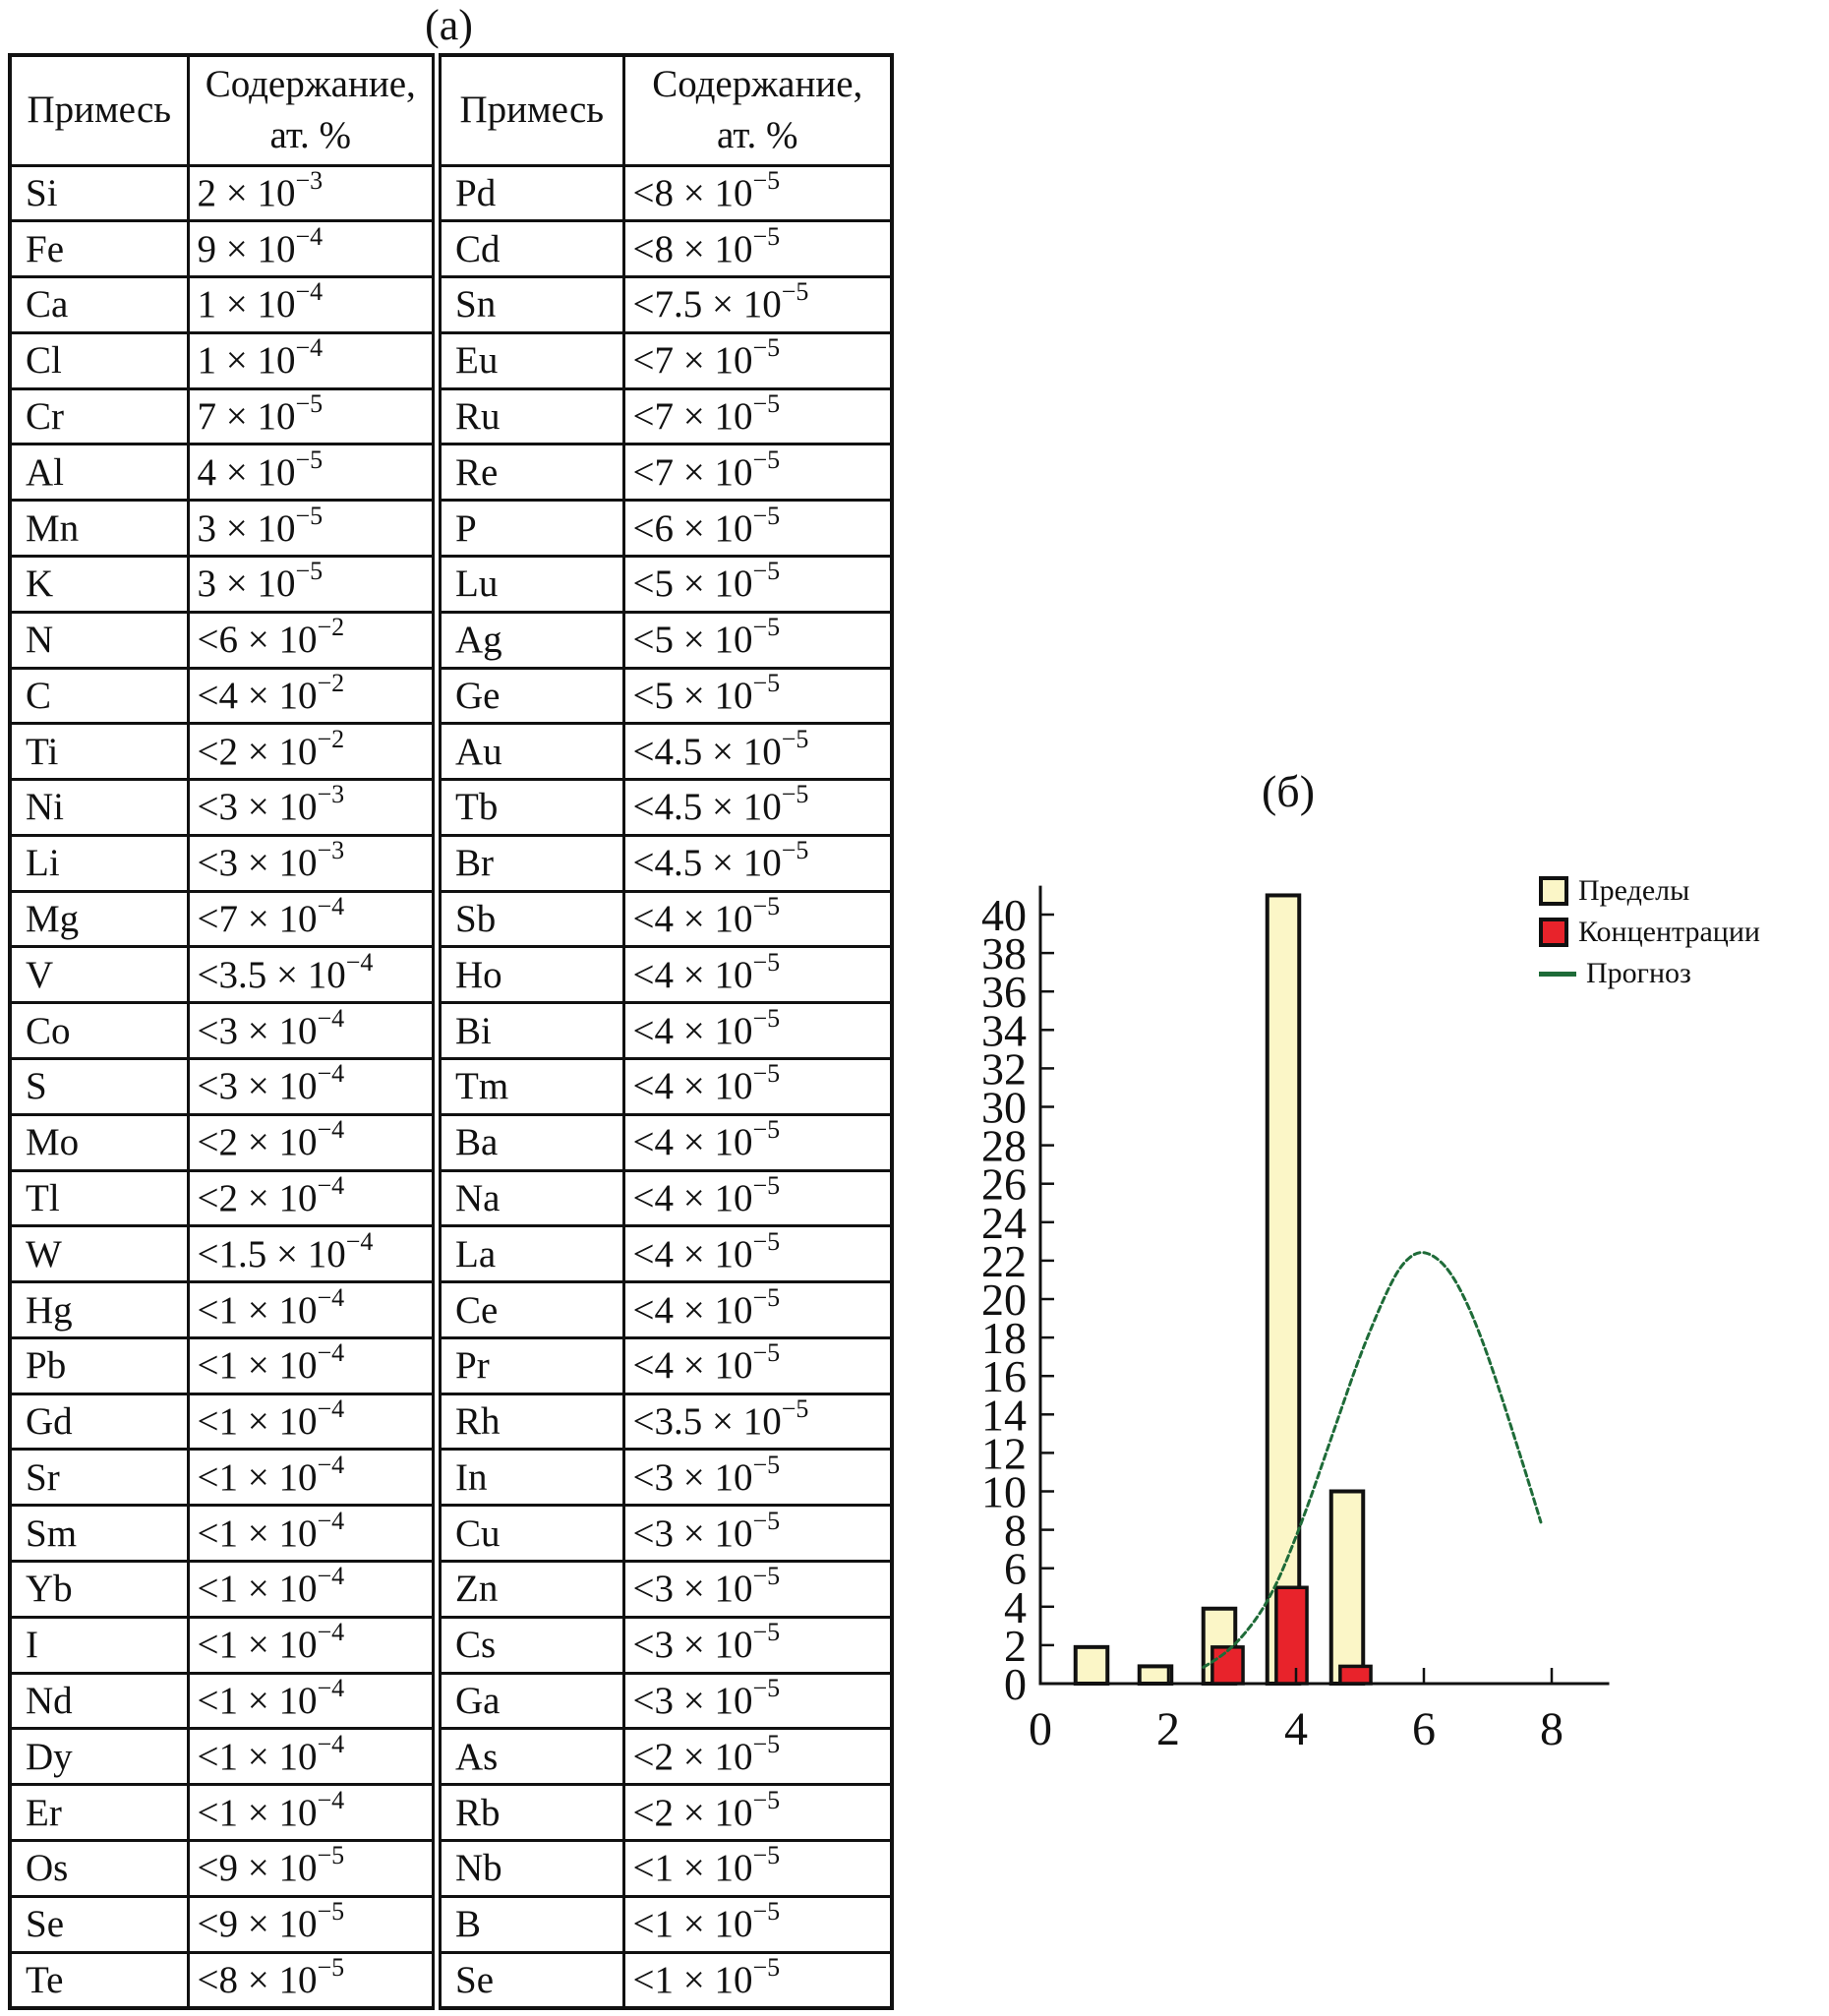  What do you see at coordinates (528, 1589) in the screenshot?
I see `impurity-symbol: Zn` at bounding box center [528, 1589].